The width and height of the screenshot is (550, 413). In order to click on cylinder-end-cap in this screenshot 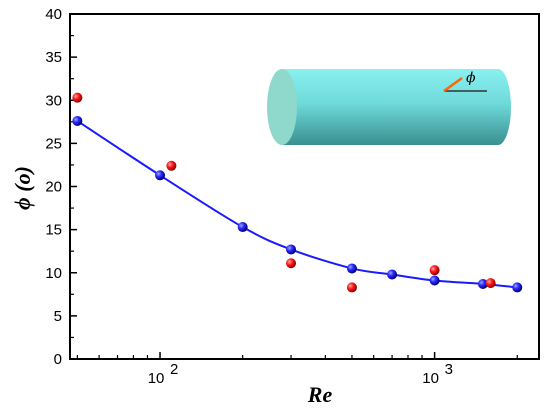, I will do `click(282, 107)`.